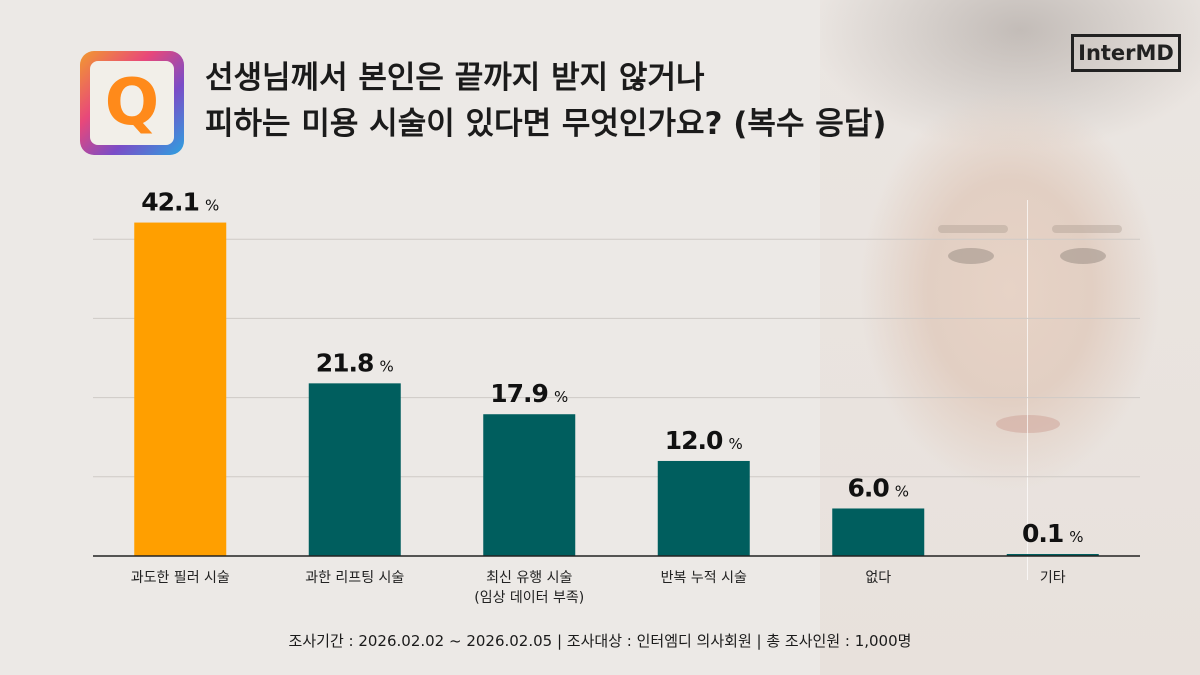 This screenshot has width=1200, height=675. What do you see at coordinates (878, 578) in the screenshot?
I see `category-label-5: 없다` at bounding box center [878, 578].